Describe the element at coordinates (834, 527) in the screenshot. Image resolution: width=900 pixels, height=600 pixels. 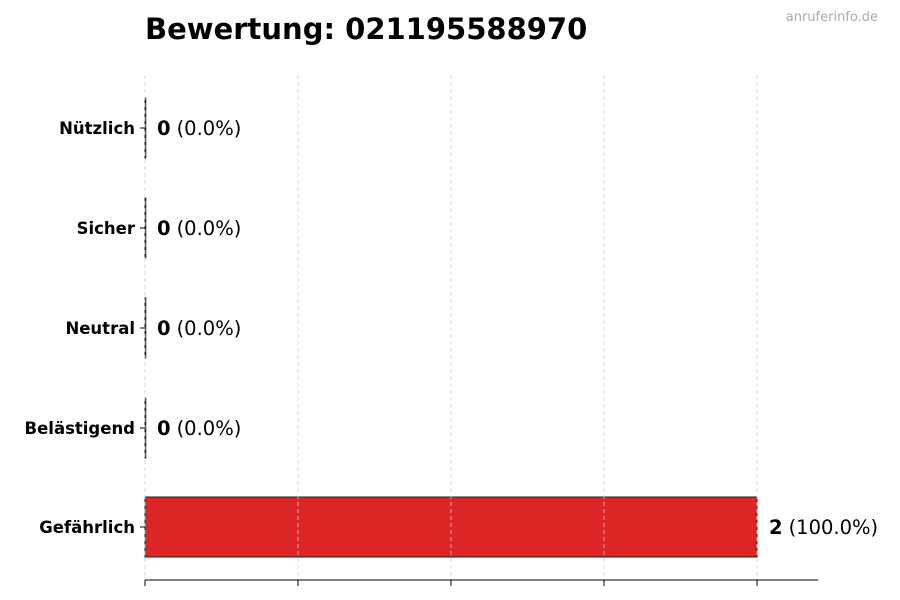
I see `data-label-percent: (100.0%)` at that location.